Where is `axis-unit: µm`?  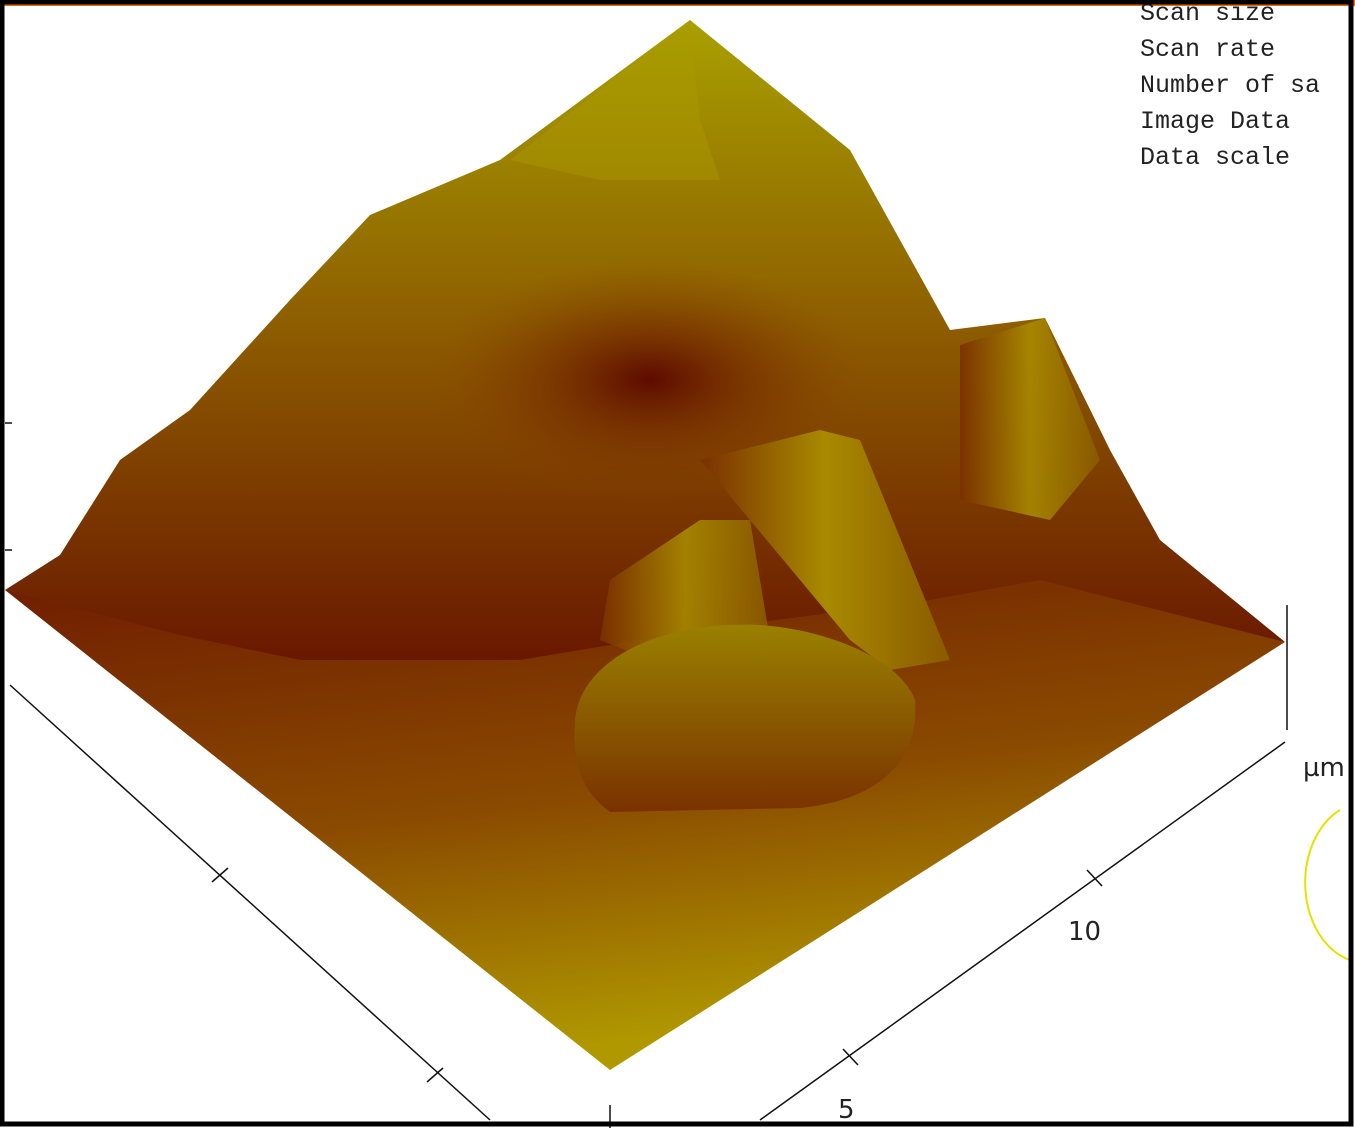 axis-unit: µm is located at coordinates (1324, 768).